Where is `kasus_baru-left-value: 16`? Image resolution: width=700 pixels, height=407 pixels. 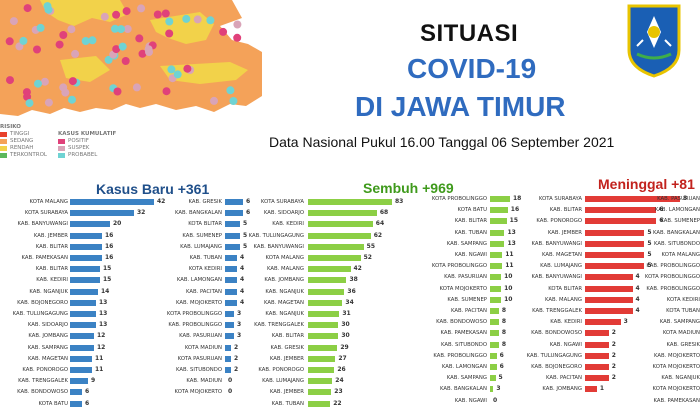 kasus_baru-left-value: 16 is located at coordinates (109, 257).